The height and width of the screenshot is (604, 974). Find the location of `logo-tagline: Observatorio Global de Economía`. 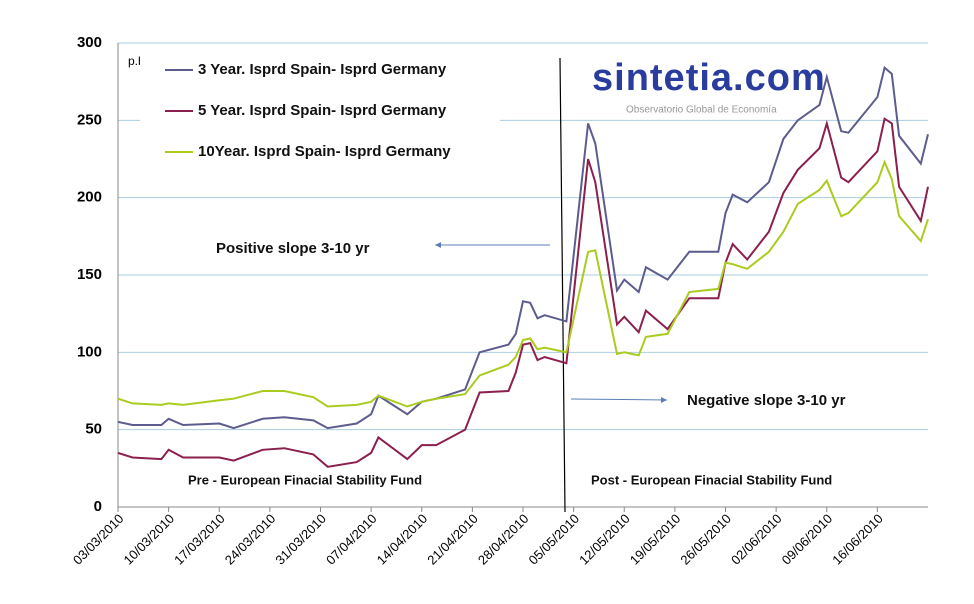

logo-tagline: Observatorio Global de Economía is located at coordinates (701, 110).